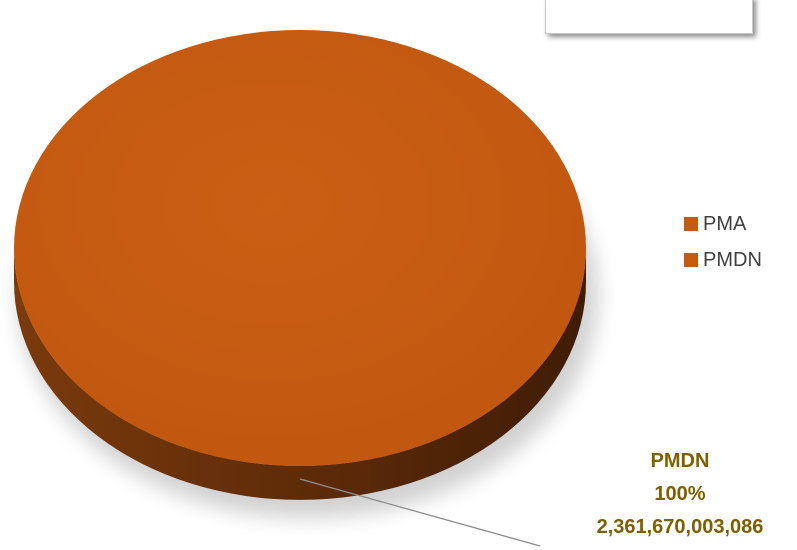 The height and width of the screenshot is (550, 797). I want to click on data-label-percent: 100%, so click(680, 494).